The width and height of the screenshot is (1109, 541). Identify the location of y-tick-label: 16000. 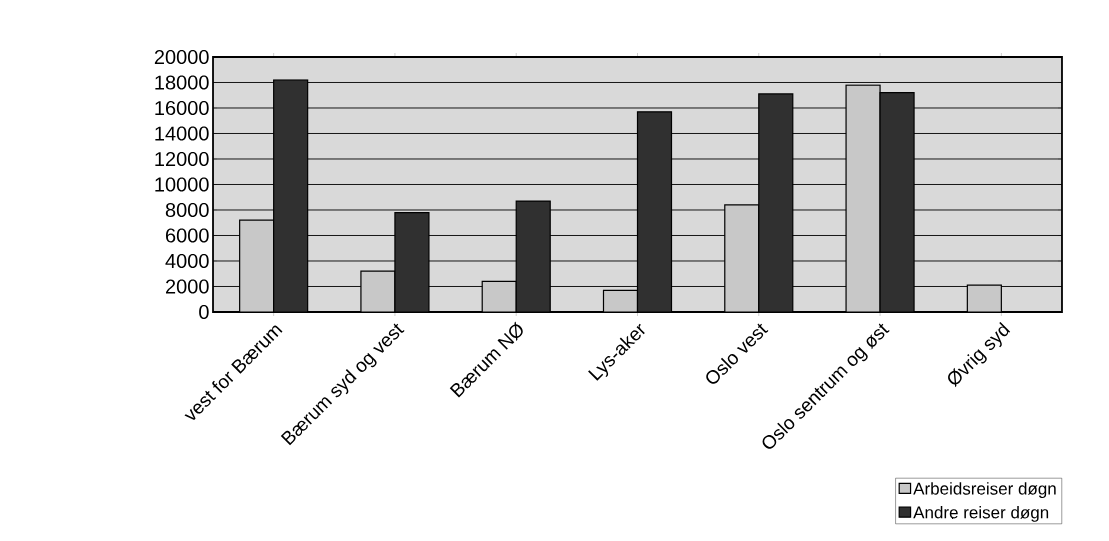
(182, 108).